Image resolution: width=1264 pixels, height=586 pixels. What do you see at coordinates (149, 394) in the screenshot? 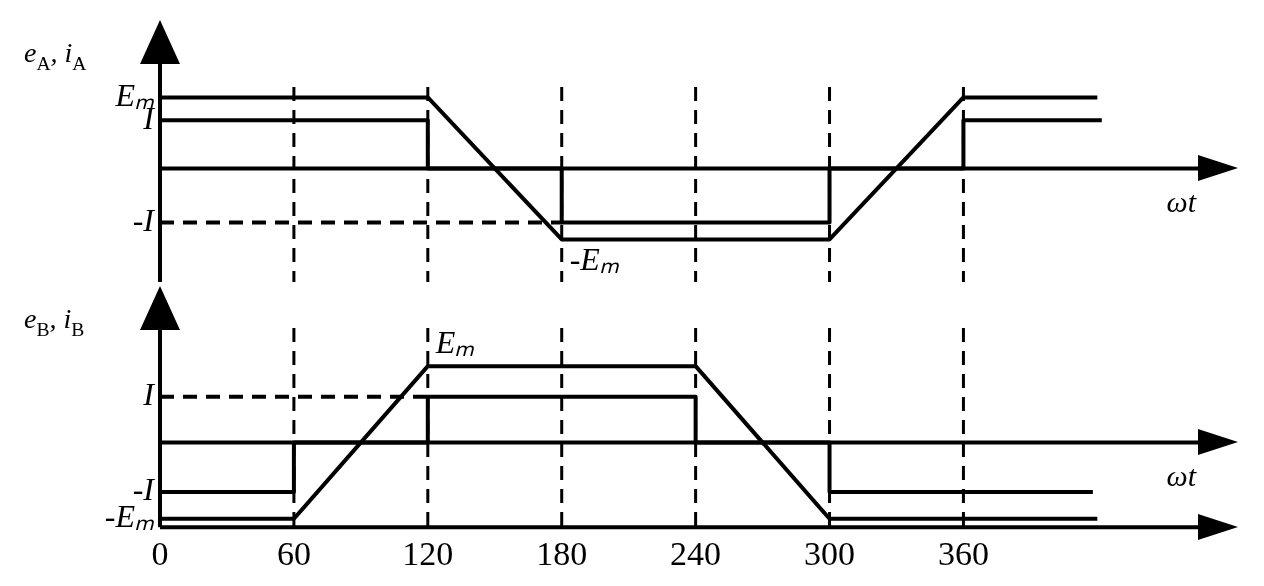
I see `annotation: I` at bounding box center [149, 394].